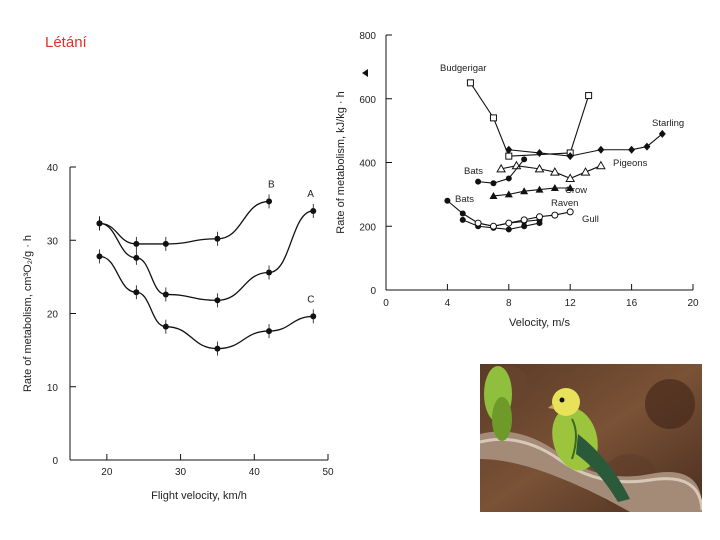 Image resolution: width=720 pixels, height=540 pixels. Describe the element at coordinates (53, 388) in the screenshot. I see `chart1-y-tick-label: 10` at that location.